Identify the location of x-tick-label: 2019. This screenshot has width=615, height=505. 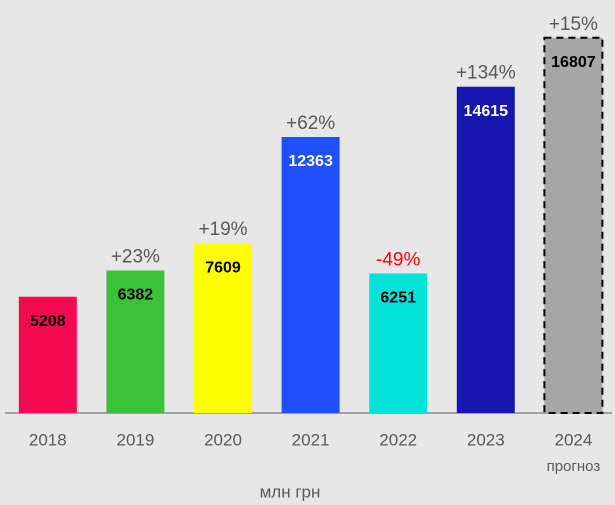
(135, 439).